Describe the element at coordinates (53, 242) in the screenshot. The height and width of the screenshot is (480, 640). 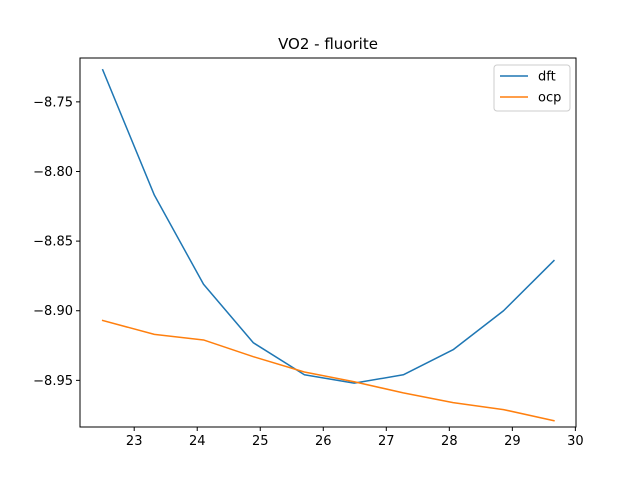
I see `y-tick-label: −8.85` at that location.